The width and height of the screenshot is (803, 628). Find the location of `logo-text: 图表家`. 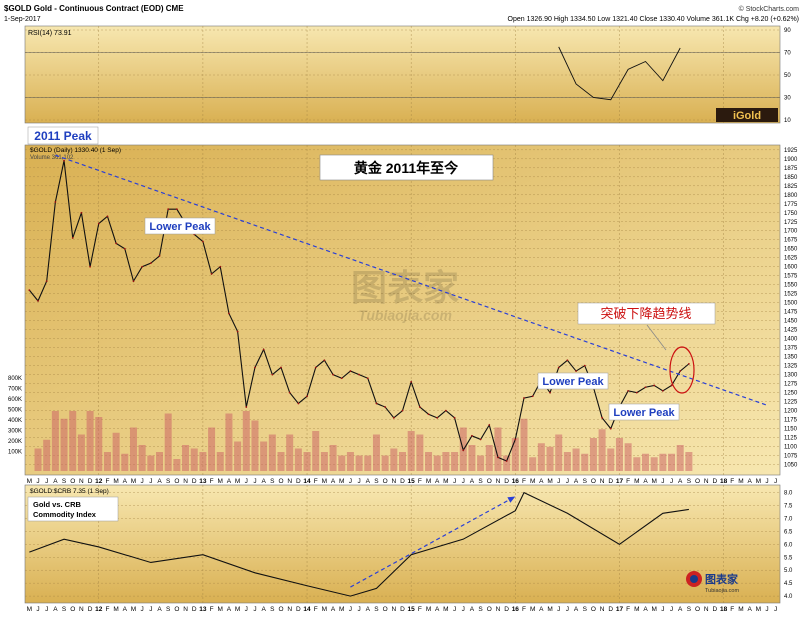

logo-text: 图表家 is located at coordinates (722, 579).